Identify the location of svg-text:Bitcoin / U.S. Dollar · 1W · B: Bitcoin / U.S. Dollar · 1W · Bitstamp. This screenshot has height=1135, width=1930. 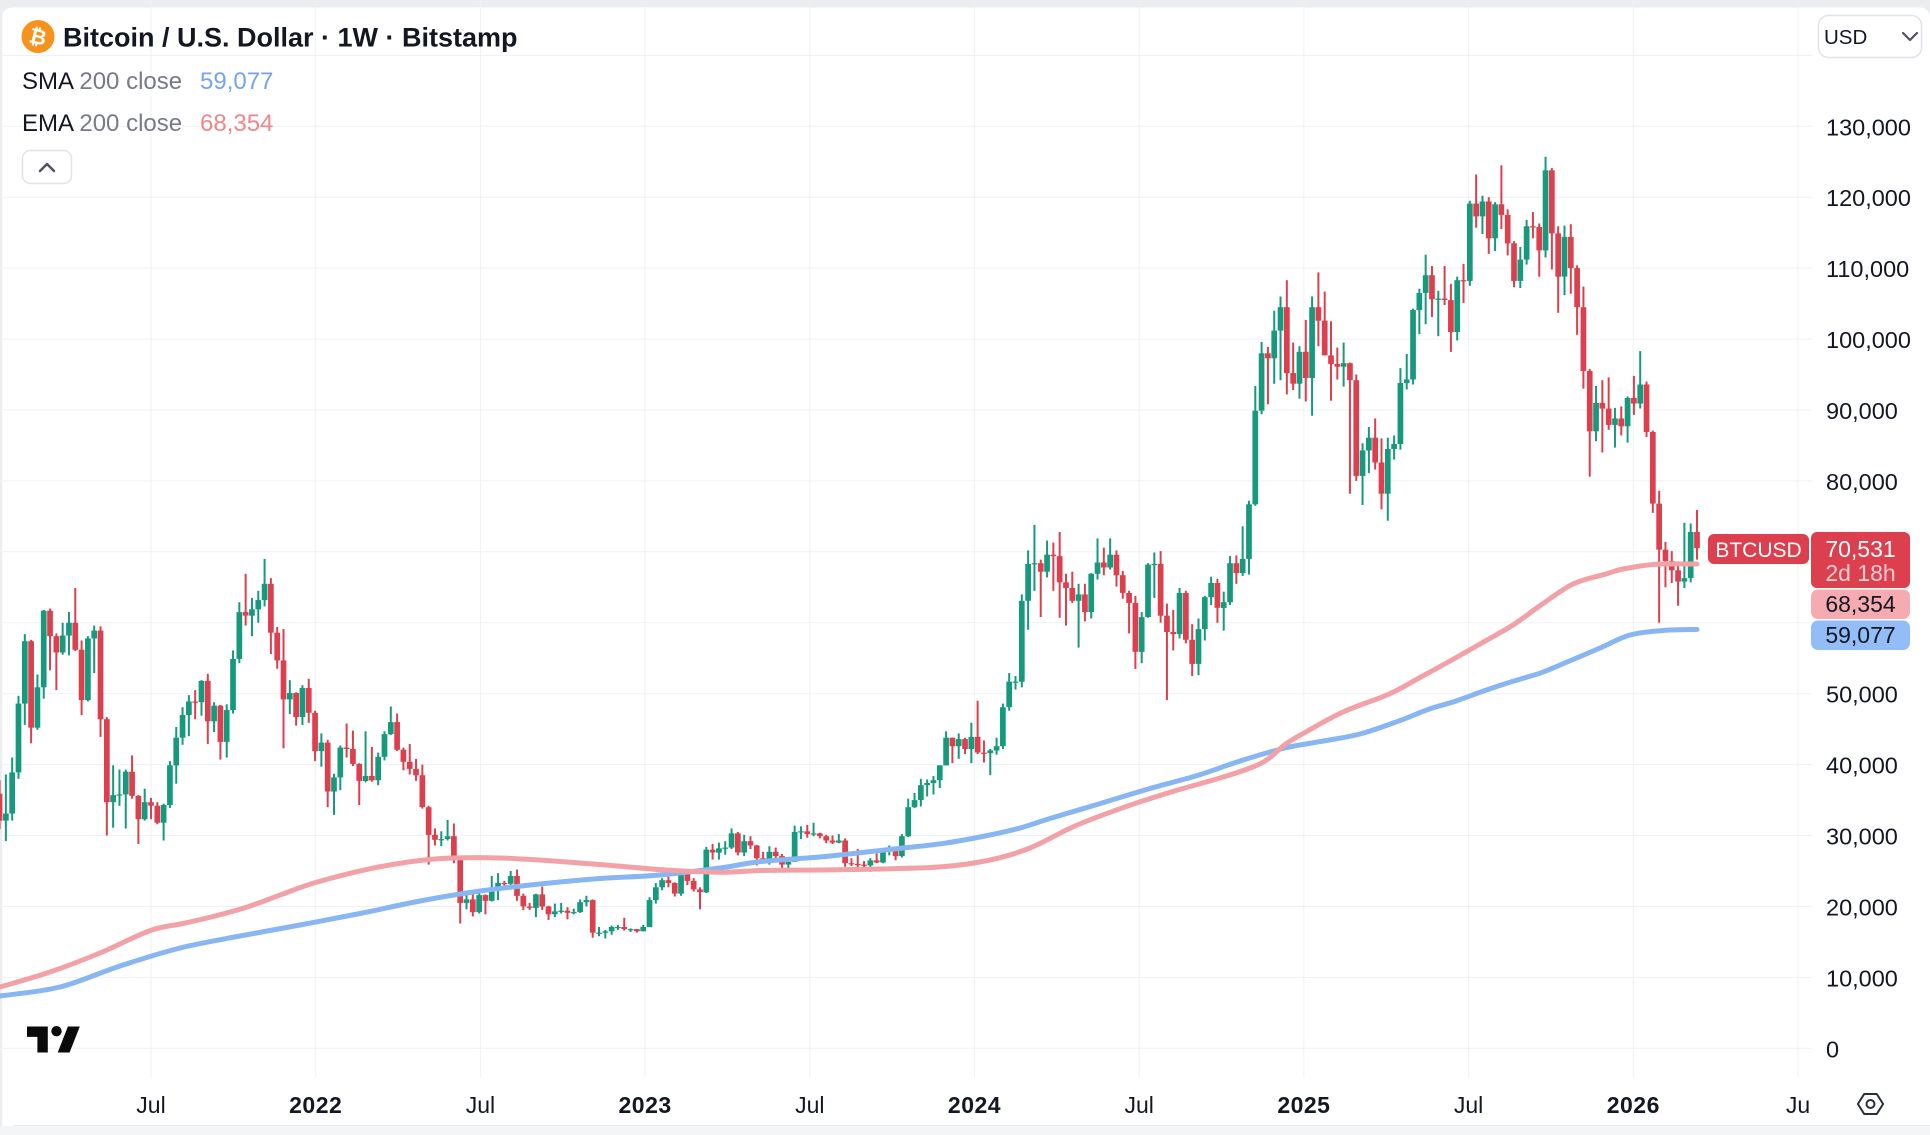
(290, 38).